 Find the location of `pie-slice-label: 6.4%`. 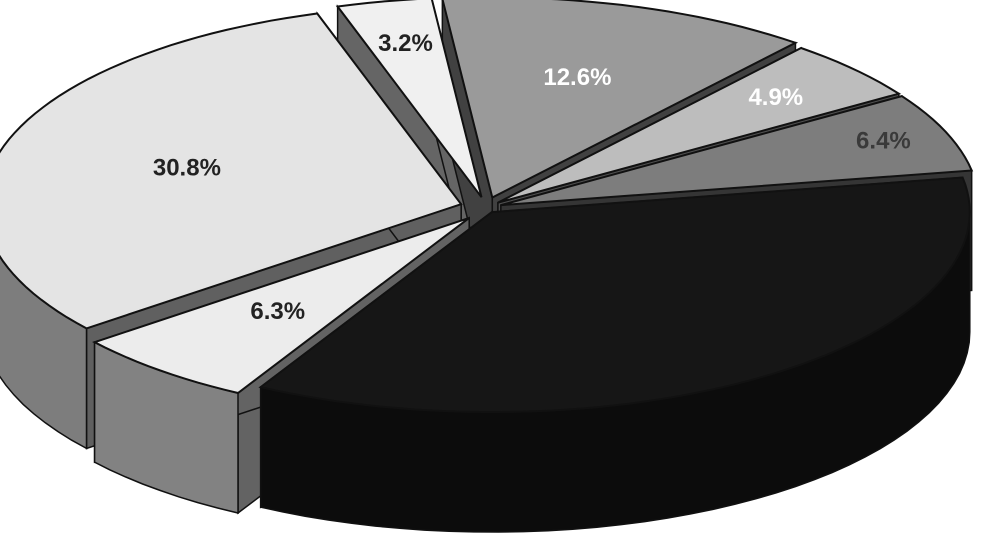

pie-slice-label: 6.4% is located at coordinates (883, 140).